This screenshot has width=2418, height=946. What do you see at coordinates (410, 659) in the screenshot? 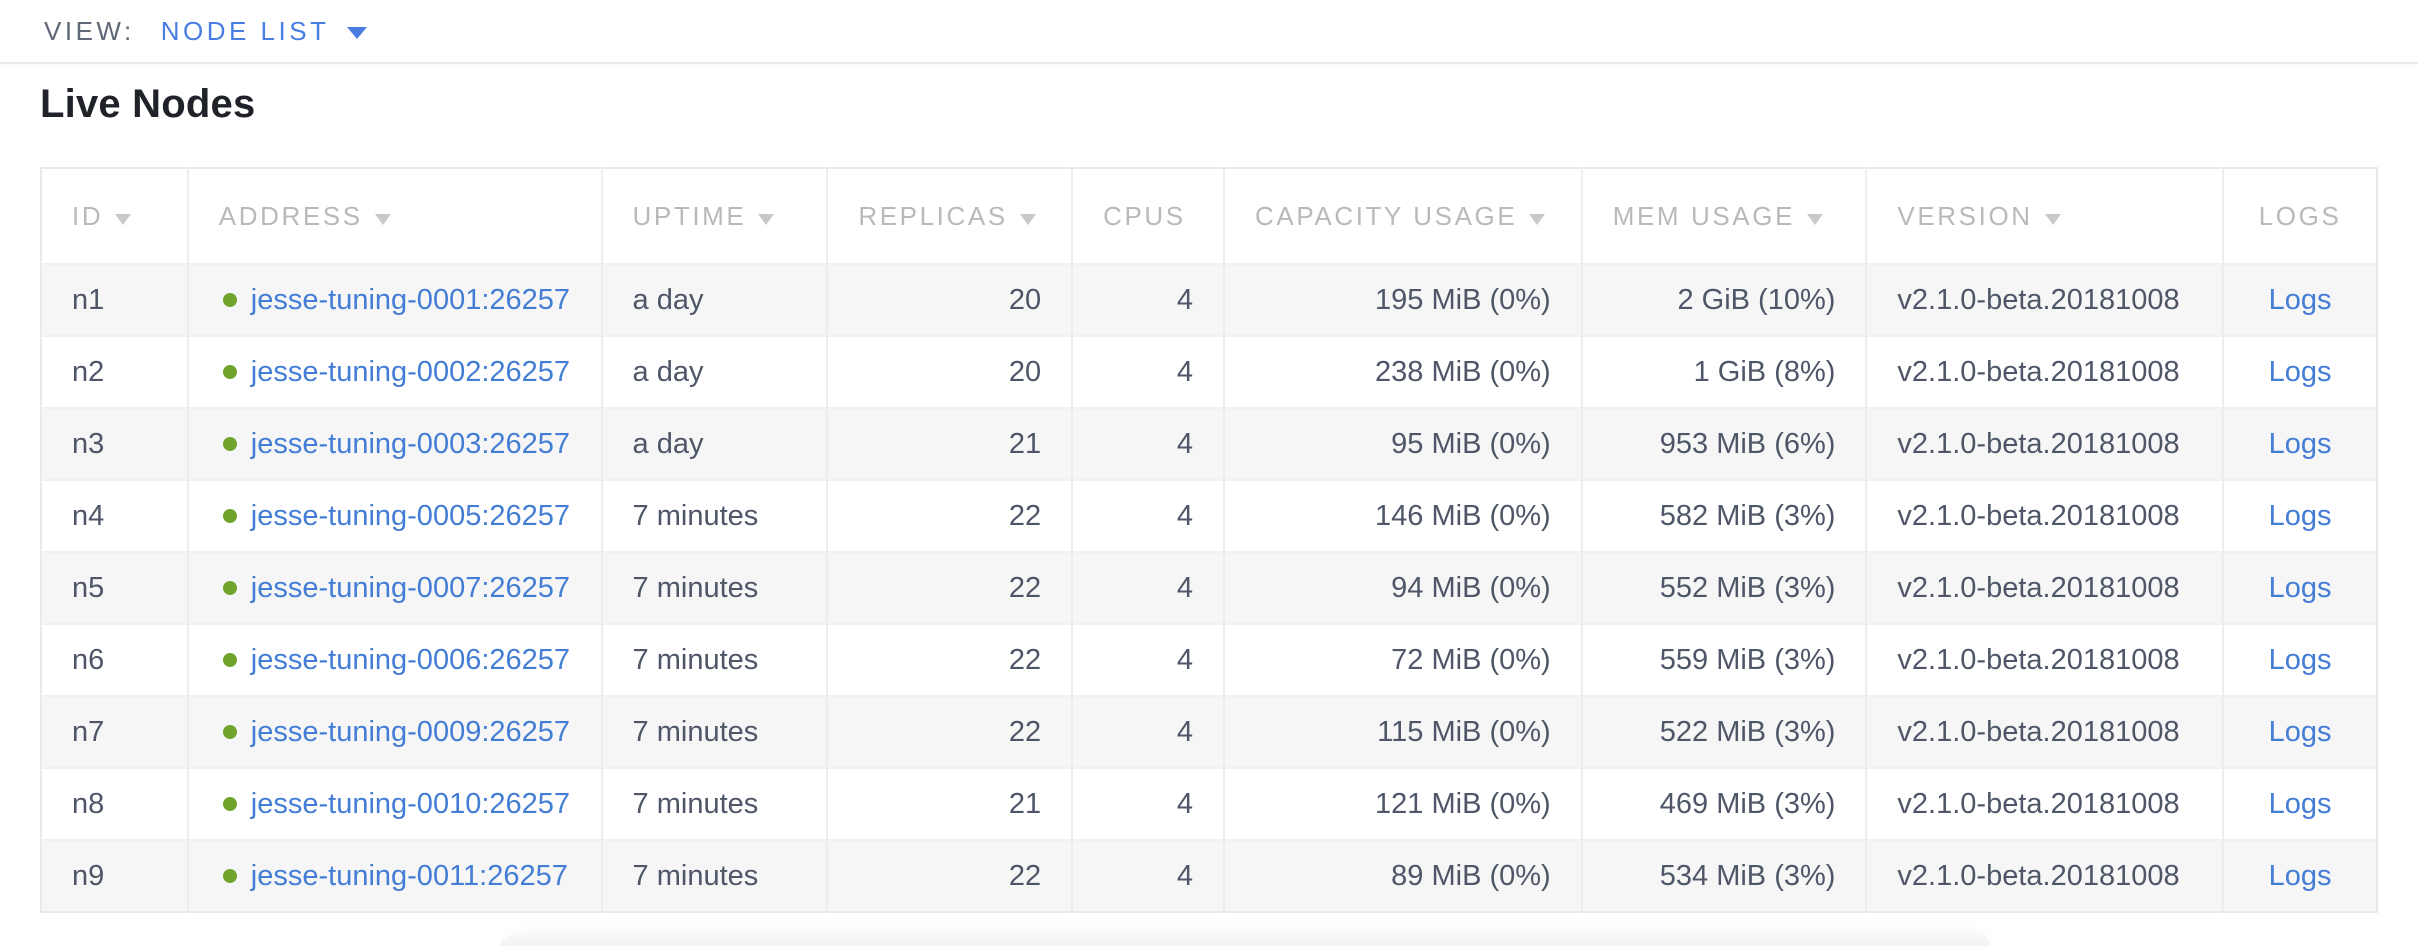
I see `node-address-link: jesse-tuning-0006:26257` at bounding box center [410, 659].